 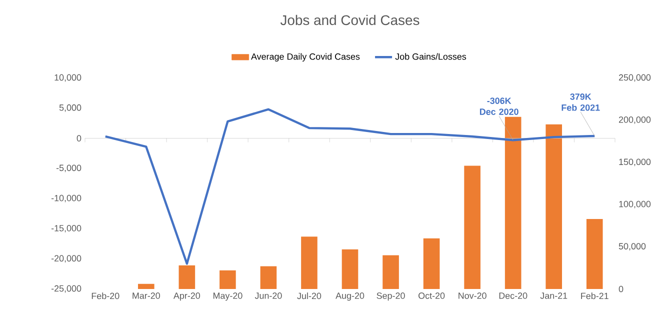 I want to click on annotation: 379K Feb 2021, so click(x=581, y=102).